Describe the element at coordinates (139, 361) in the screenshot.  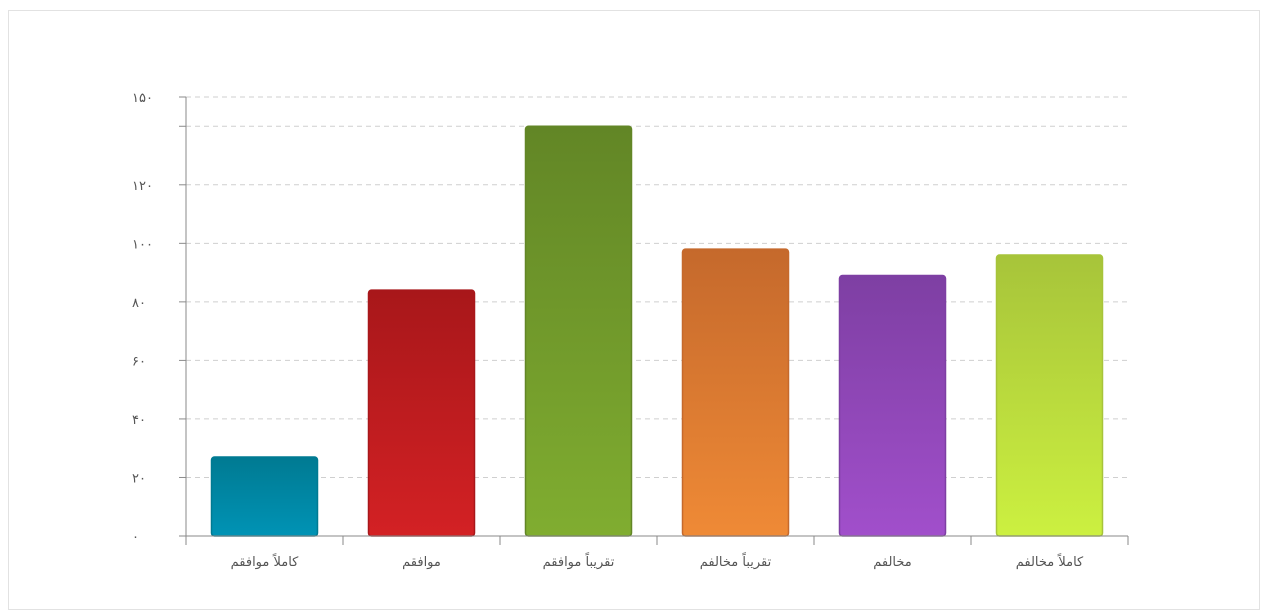
I see `y-tick-label: ۶۰` at that location.